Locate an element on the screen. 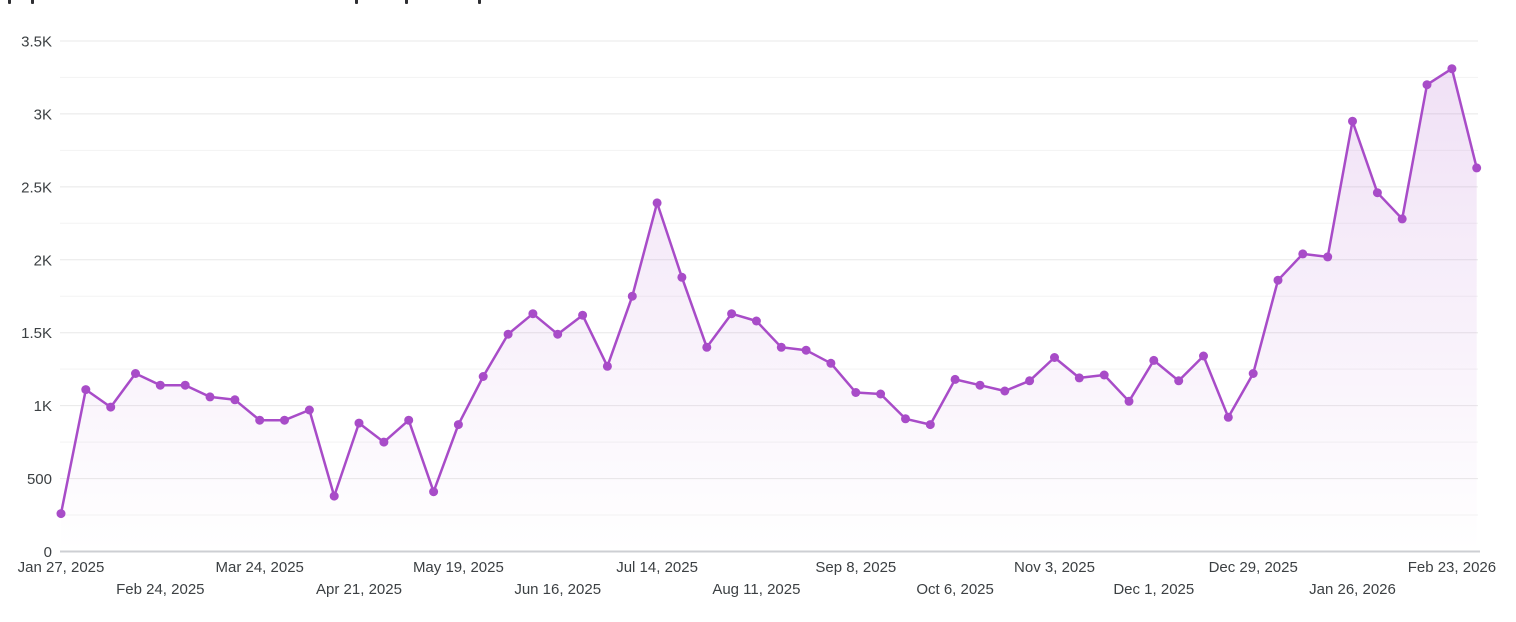  x-tick-label: Apr 21, 2025 is located at coordinates (359, 589).